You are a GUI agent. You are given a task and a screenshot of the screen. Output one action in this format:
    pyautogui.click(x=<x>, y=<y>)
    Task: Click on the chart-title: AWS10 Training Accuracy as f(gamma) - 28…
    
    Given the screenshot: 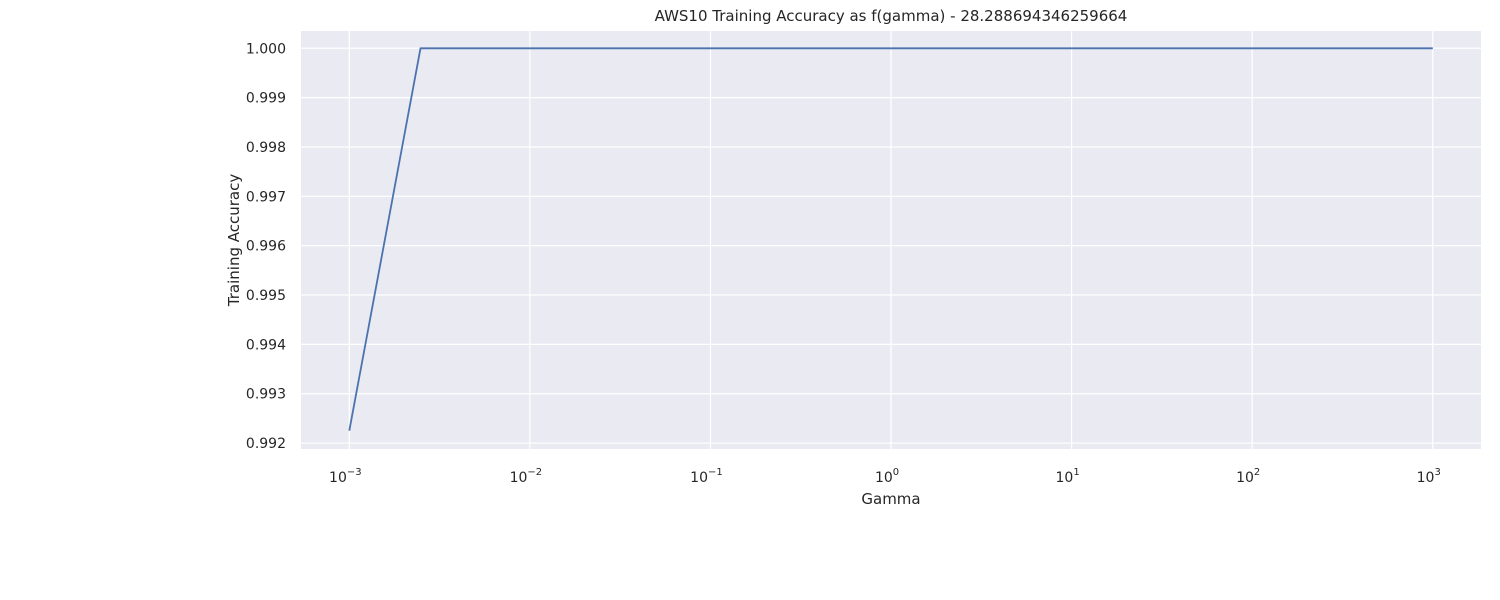 What is the action you would take?
    pyautogui.click(x=891, y=16)
    